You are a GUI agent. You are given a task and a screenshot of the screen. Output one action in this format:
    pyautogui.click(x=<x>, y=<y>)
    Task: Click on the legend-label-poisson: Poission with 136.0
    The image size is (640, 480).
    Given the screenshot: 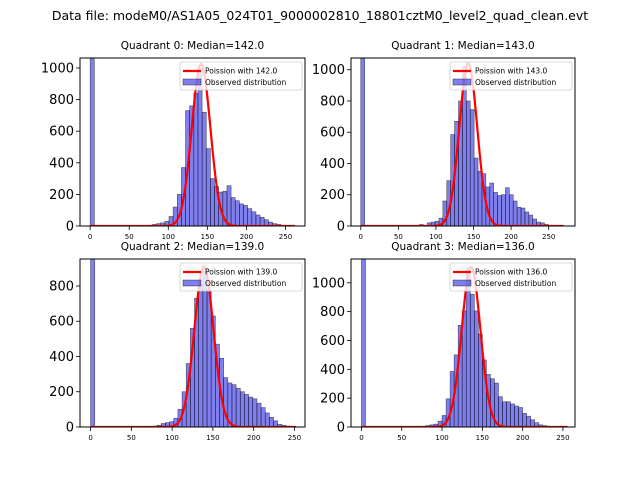 What is the action you would take?
    pyautogui.click(x=511, y=272)
    